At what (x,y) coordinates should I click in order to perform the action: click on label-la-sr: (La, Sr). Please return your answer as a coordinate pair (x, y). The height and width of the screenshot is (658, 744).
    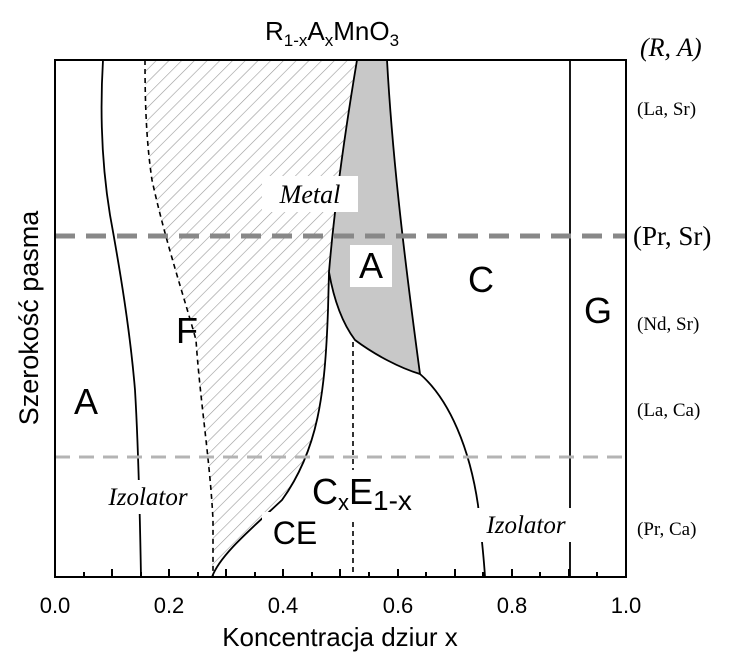
    Looking at the image, I should click on (666, 109).